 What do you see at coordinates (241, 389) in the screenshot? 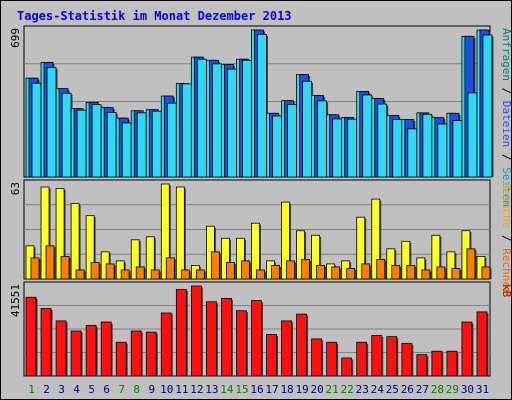
I see `x-tick-label-day-15: 15` at bounding box center [241, 389].